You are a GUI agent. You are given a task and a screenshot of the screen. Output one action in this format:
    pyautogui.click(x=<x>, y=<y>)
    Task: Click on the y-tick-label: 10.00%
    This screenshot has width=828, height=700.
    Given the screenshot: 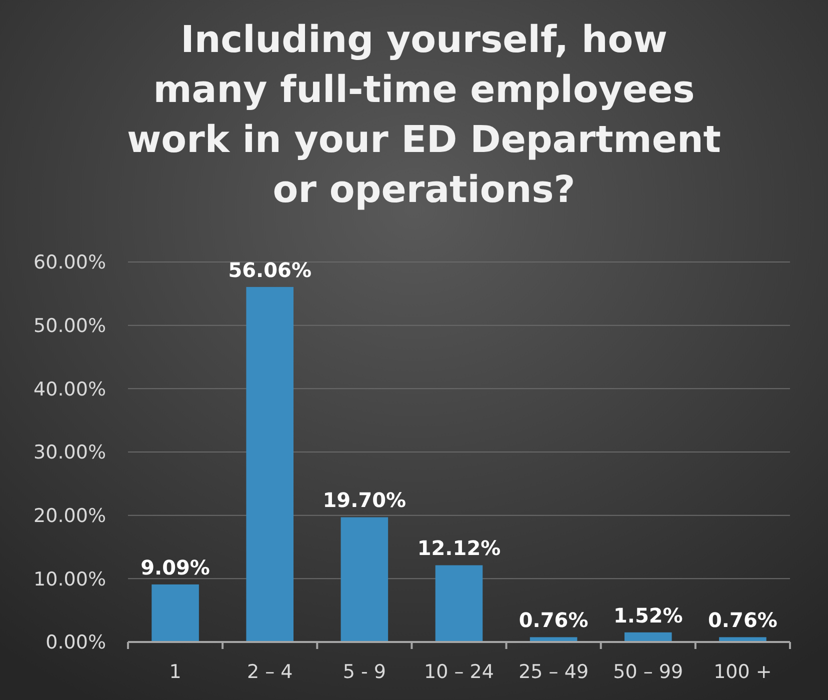 What is the action you would take?
    pyautogui.click(x=70, y=579)
    